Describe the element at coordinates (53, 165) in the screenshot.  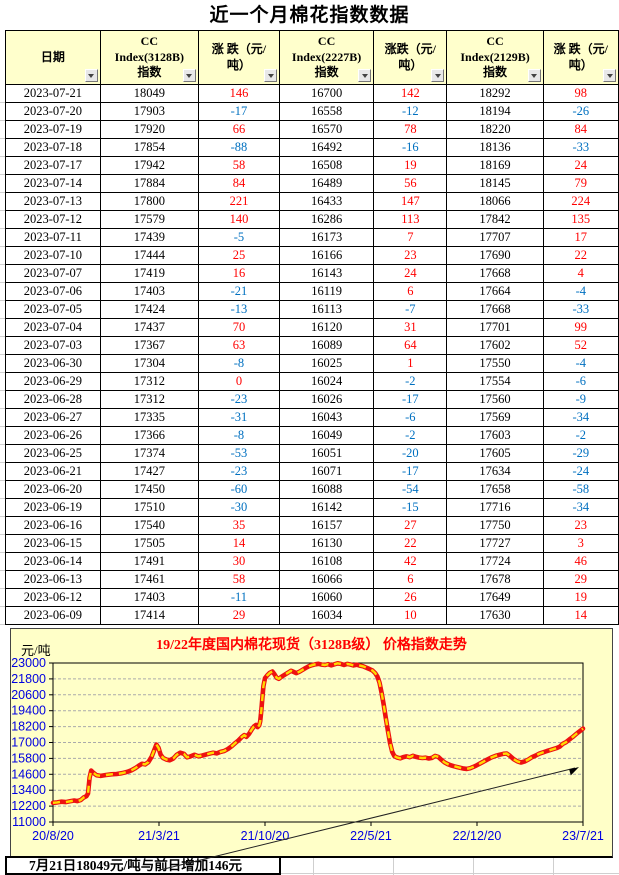
I see `date-cell: 2023-07-17` at that location.